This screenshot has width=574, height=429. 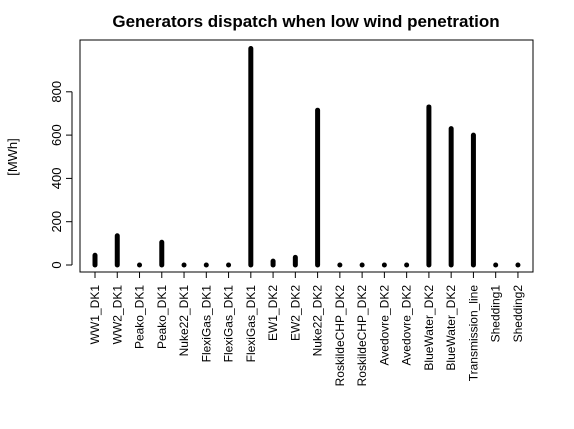 I want to click on y-axis-label: [MWh], so click(x=12, y=157).